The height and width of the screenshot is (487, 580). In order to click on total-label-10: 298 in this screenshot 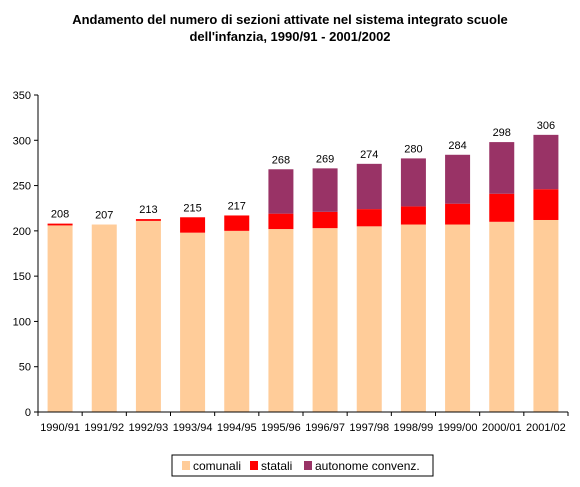, I will do `click(502, 133)`.